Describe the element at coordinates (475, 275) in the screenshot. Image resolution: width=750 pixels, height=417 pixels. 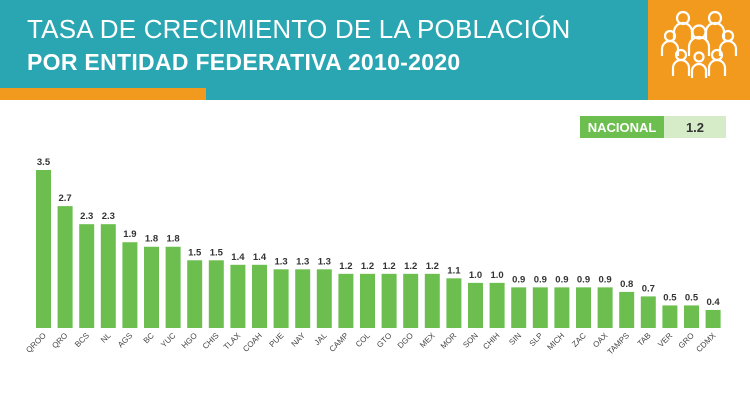
I see `data-label-son: 1.0` at that location.